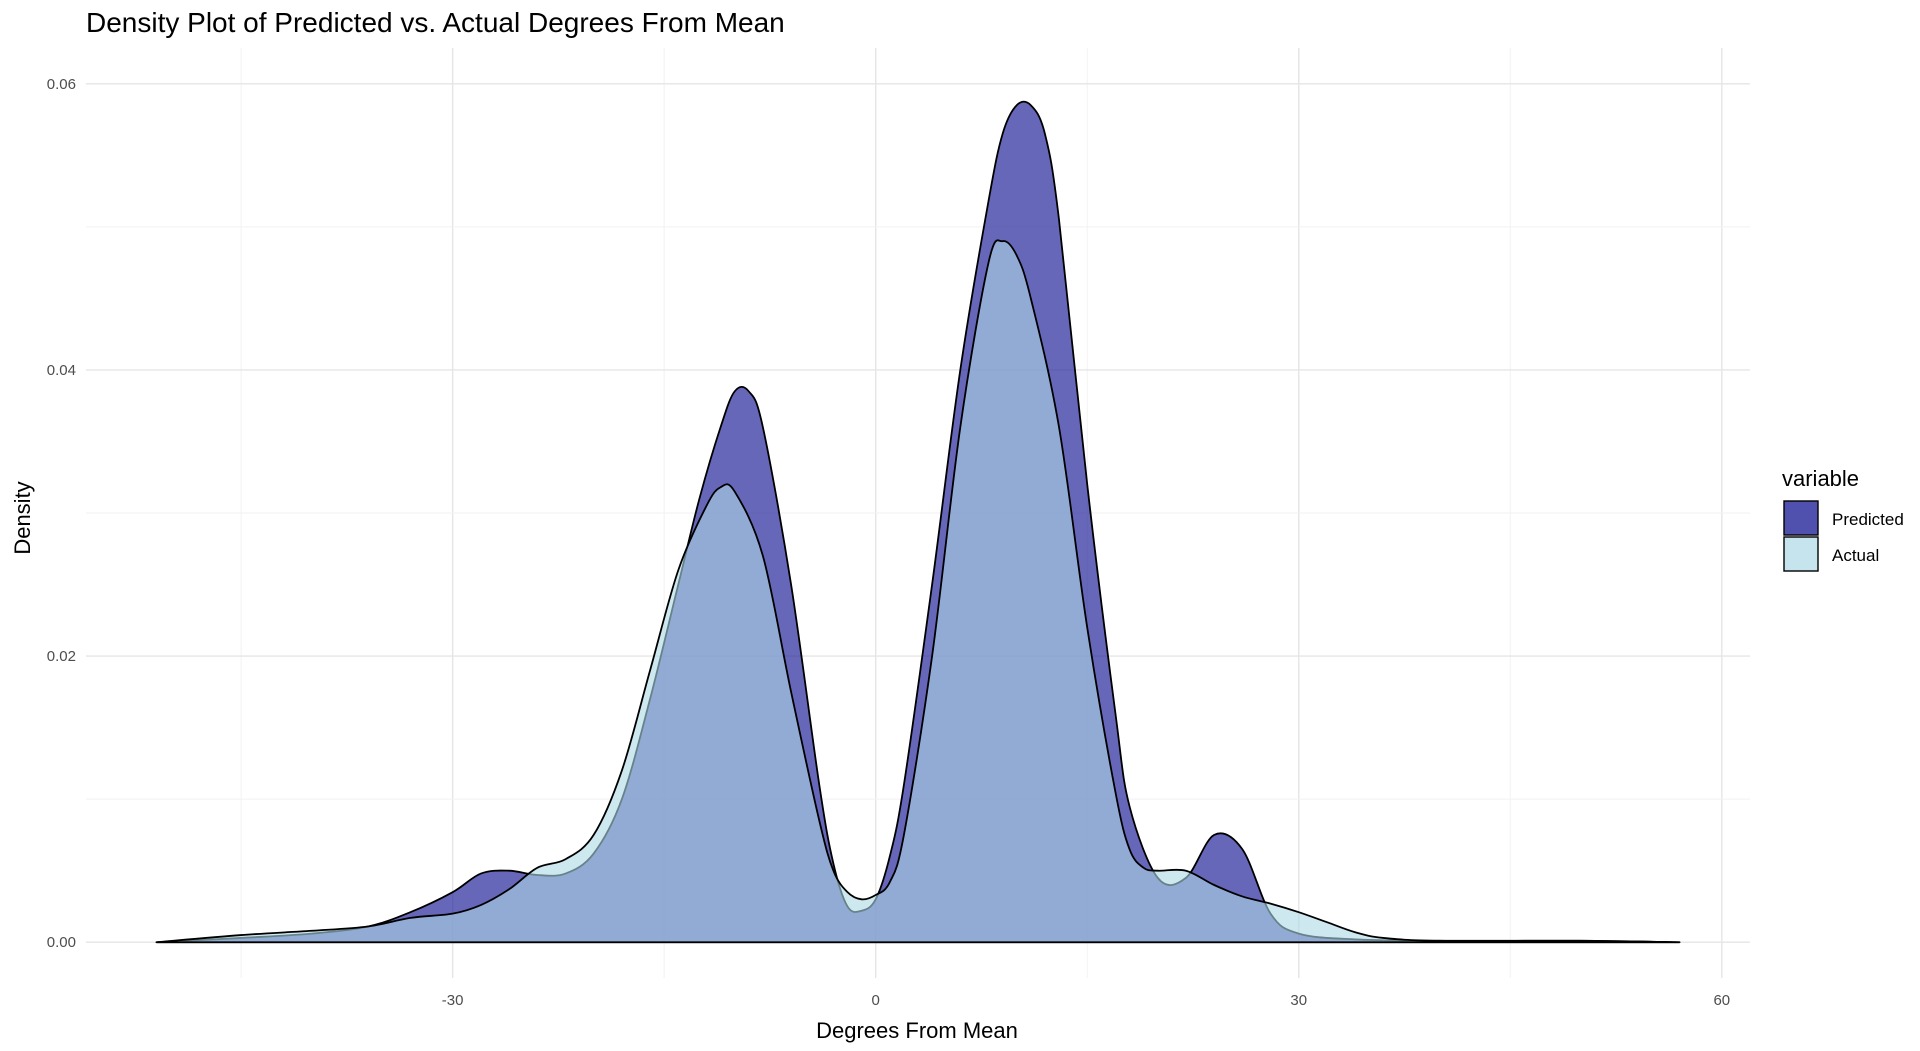 This screenshot has width=1920, height=1051. What do you see at coordinates (453, 1000) in the screenshot?
I see `x-tick-label: -30` at bounding box center [453, 1000].